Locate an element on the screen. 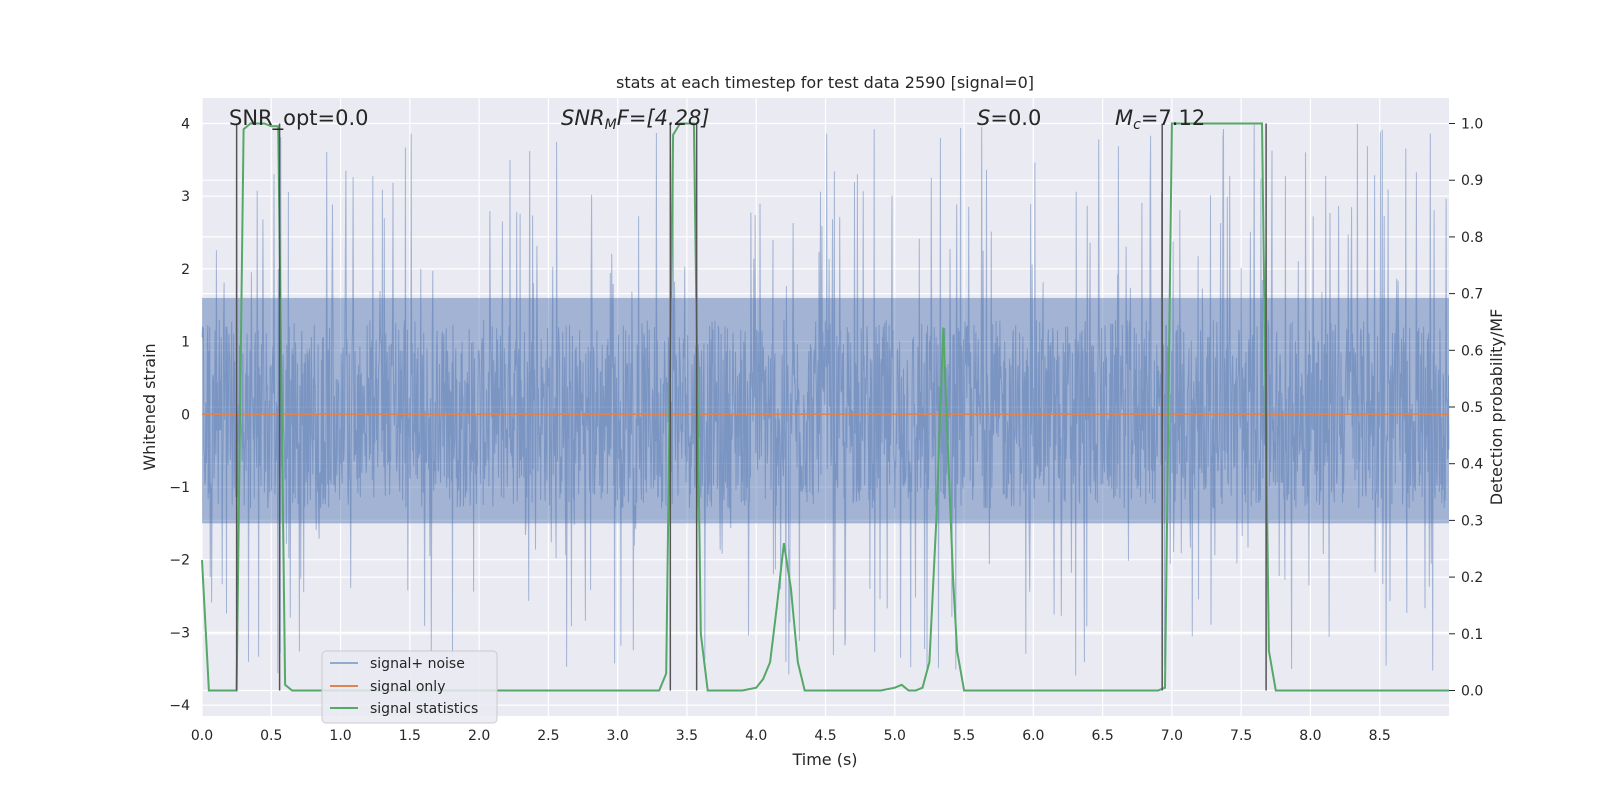  y2-tick-label-2: 0.8 is located at coordinates (1472, 238).